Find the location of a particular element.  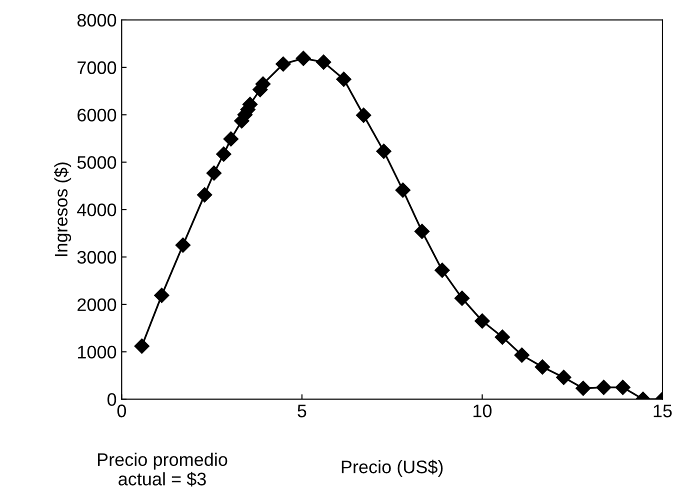

y-tick-label: 1000 is located at coordinates (97, 352).